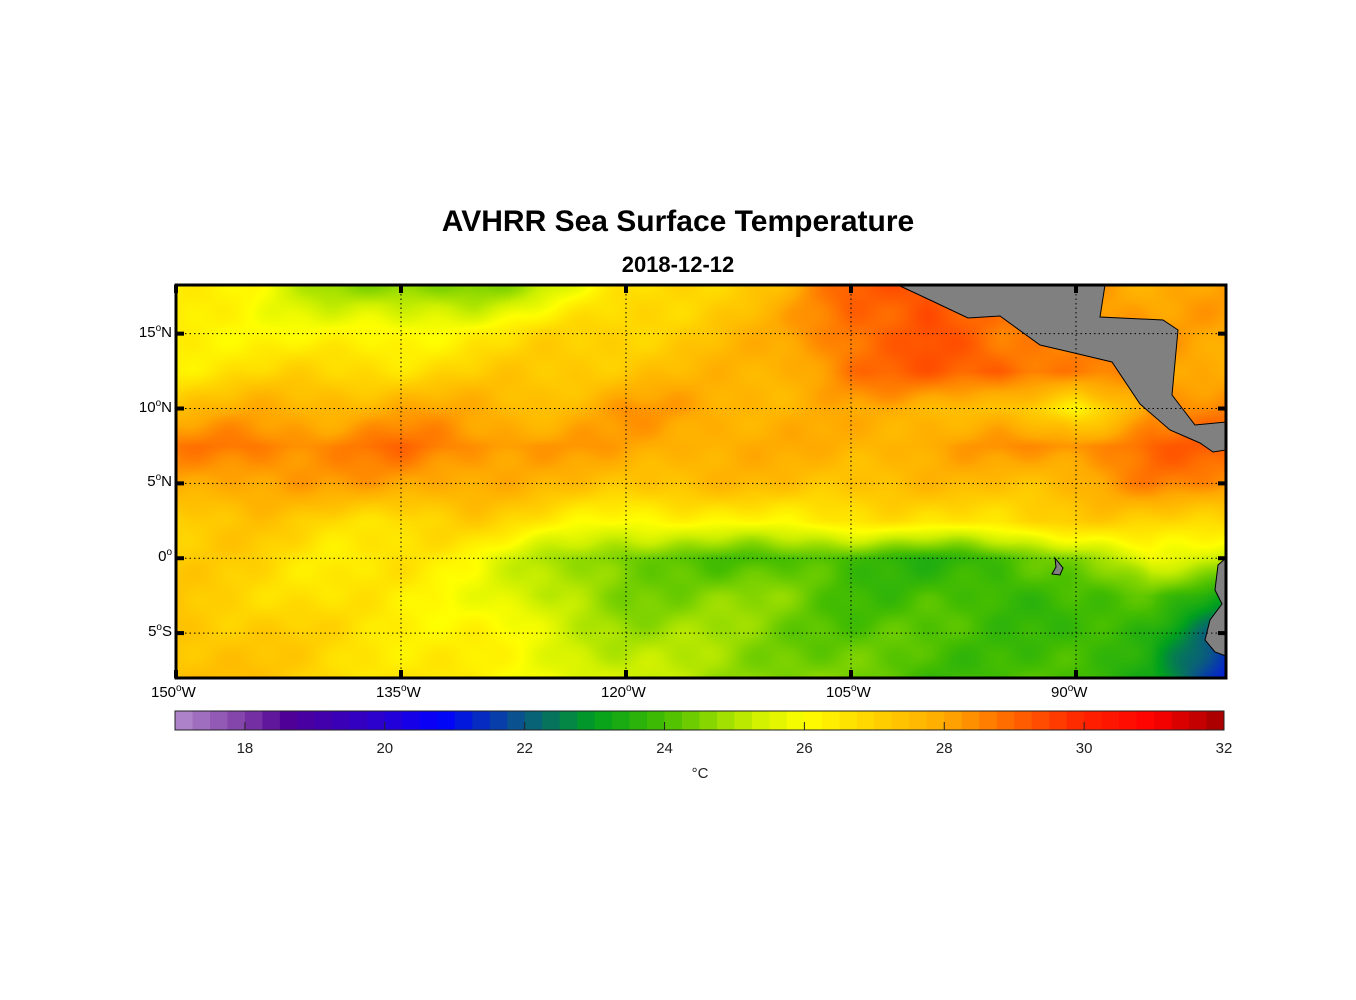 Image resolution: width=1356 pixels, height=1000 pixels. I want to click on colorbar-tick-label: 26, so click(804, 748).